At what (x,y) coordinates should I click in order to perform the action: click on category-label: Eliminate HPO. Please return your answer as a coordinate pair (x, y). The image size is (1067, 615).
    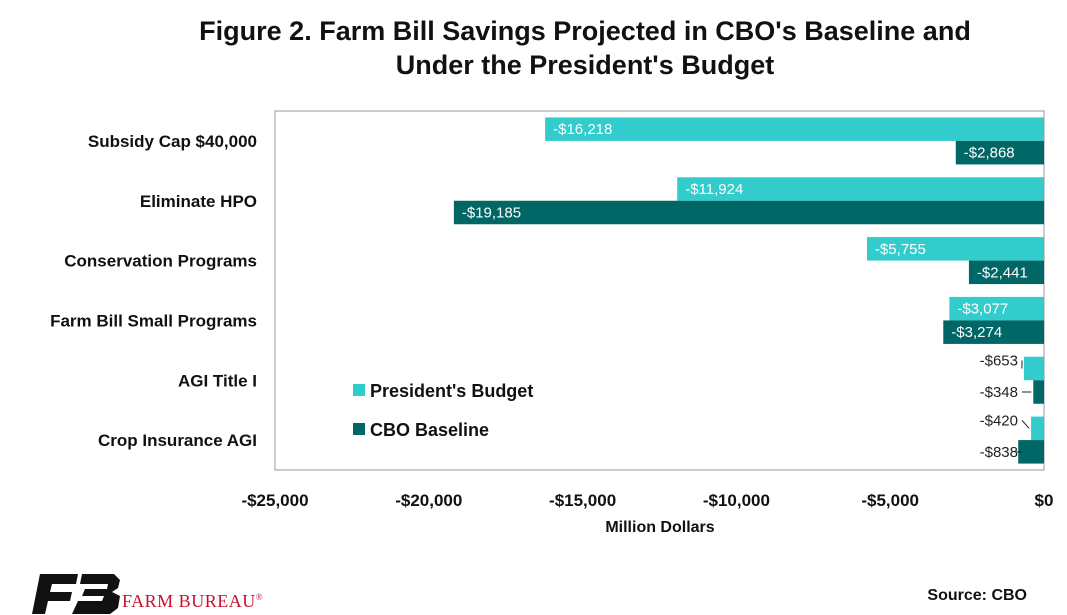
    Looking at the image, I should click on (198, 201).